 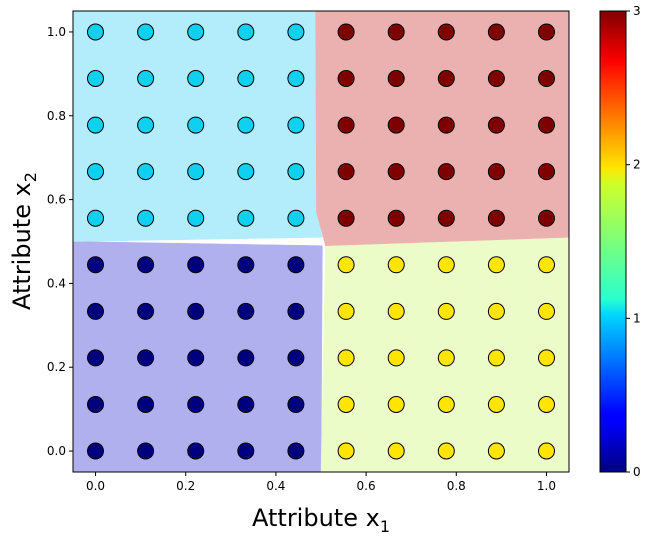 I want to click on colorbar-tick-label: 2, so click(x=637, y=165).